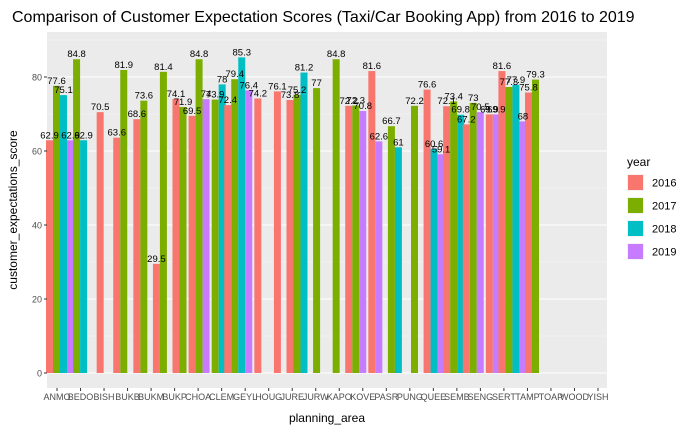 This screenshot has width=700, height=432. Describe the element at coordinates (124, 65) in the screenshot. I see `data-label: 81.9` at that location.